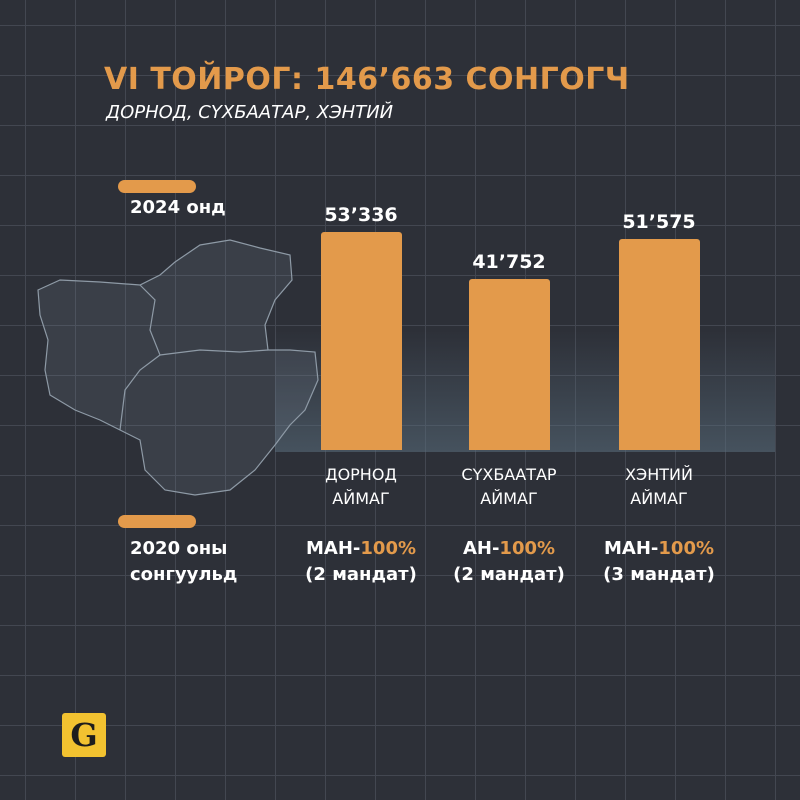  Describe the element at coordinates (367, 79) in the screenshot. I see `title: VI ТОЙРОГ: 146’663 СОНГОГЧ` at that location.